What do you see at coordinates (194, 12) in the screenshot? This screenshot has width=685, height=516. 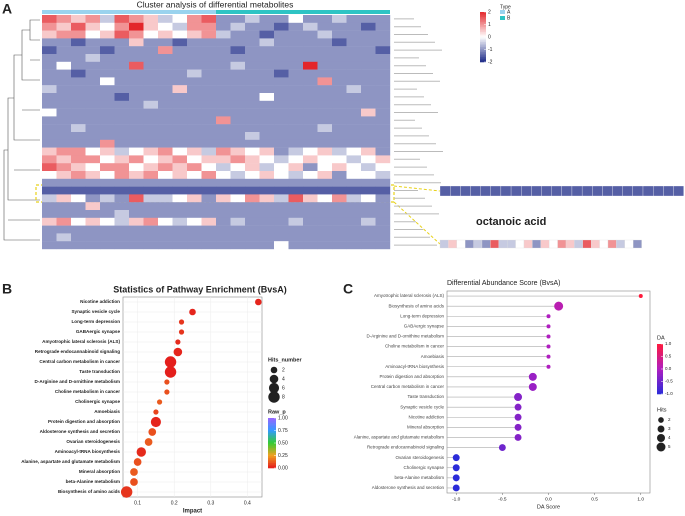 I see `group-bar` at bounding box center [194, 12].